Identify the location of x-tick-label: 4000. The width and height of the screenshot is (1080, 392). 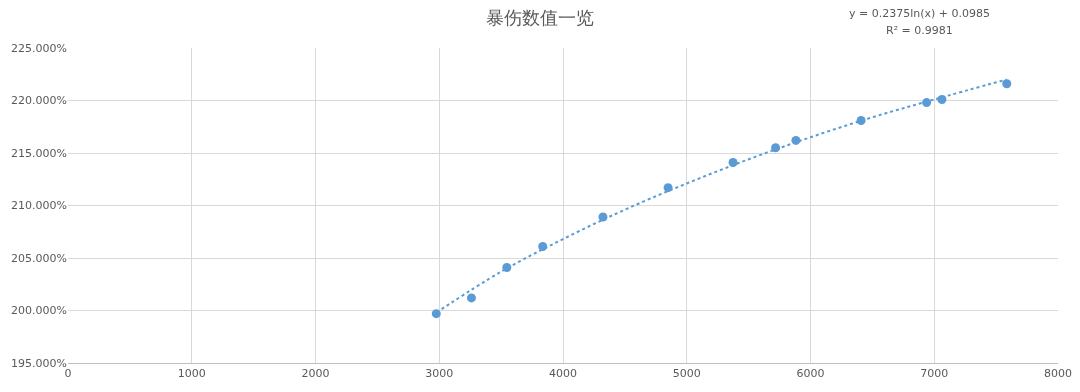
(563, 374).